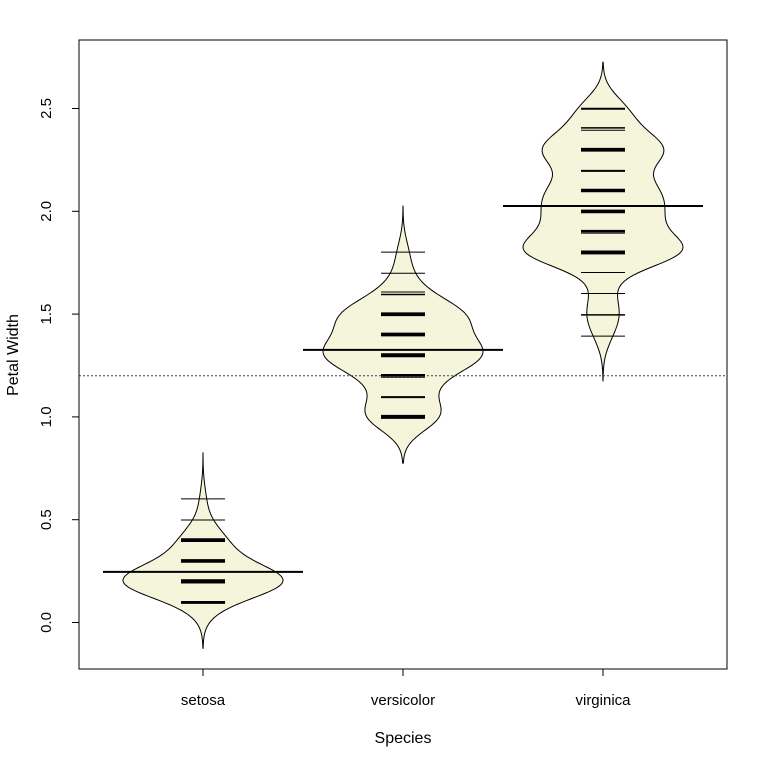  Describe the element at coordinates (46, 622) in the screenshot. I see `y-tick-label: 0.0` at that location.